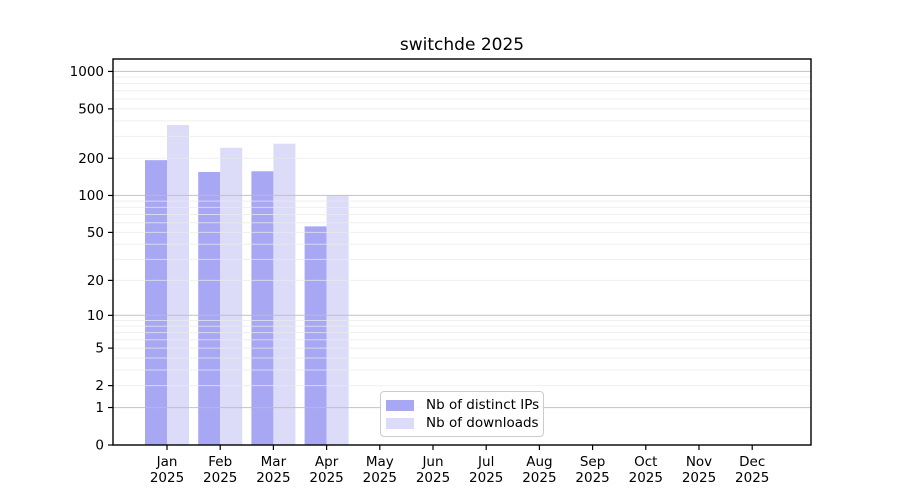 The width and height of the screenshot is (900, 500). I want to click on y-tick-label: 200, so click(91, 159).